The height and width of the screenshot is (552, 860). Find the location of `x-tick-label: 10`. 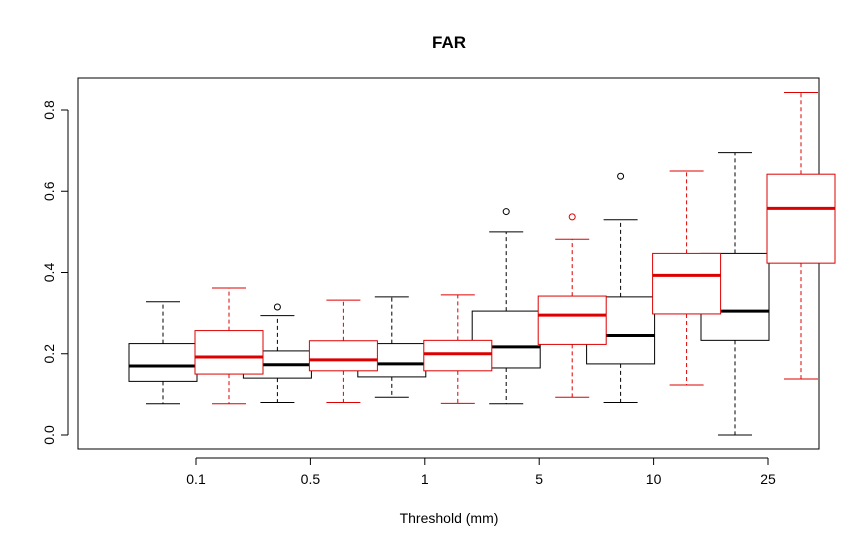

x-tick-label: 10 is located at coordinates (654, 479).